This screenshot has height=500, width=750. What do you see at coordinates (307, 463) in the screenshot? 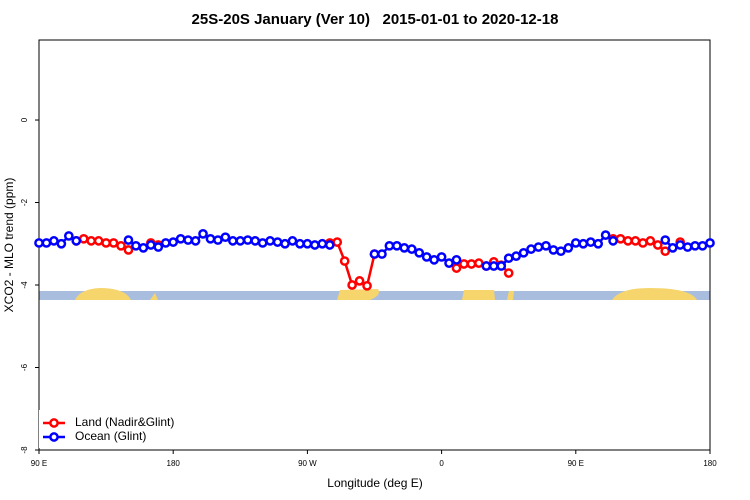
I see `x-tick-label: 90 W` at bounding box center [307, 463].